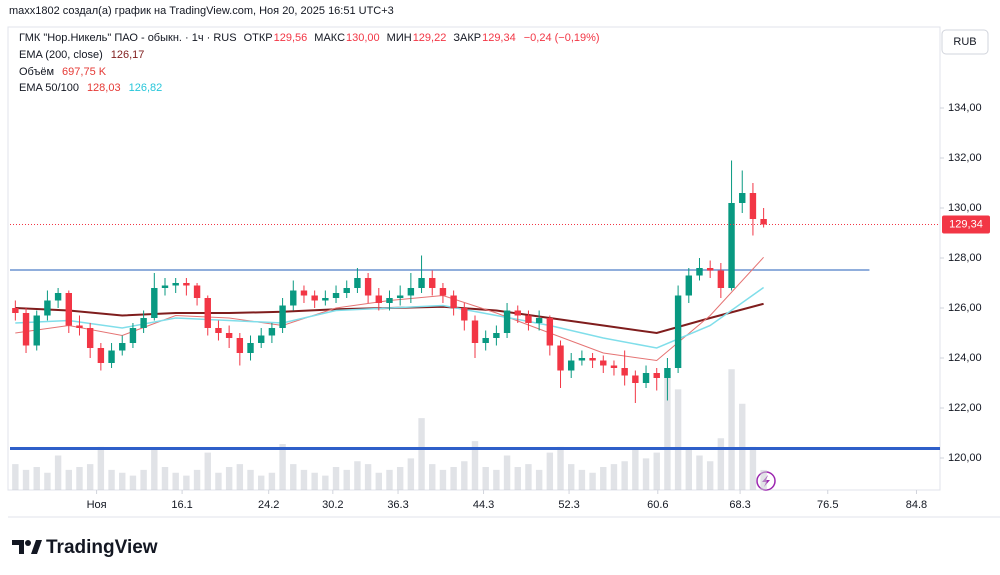 Image resolution: width=1000 pixels, height=575 pixels. Describe the element at coordinates (561, 38) in the screenshot. I see `change-label: −0,24 (−0,19%)` at that location.